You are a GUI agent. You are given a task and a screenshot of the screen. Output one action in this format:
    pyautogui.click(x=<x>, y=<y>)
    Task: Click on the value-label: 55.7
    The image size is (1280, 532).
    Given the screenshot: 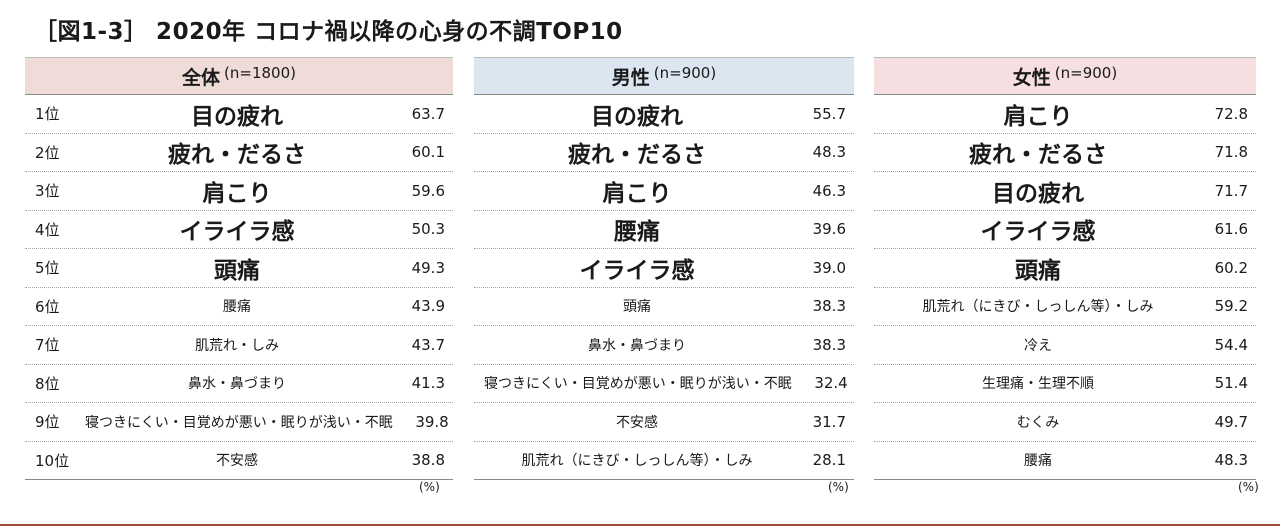 What is the action you would take?
    pyautogui.click(x=829, y=113)
    